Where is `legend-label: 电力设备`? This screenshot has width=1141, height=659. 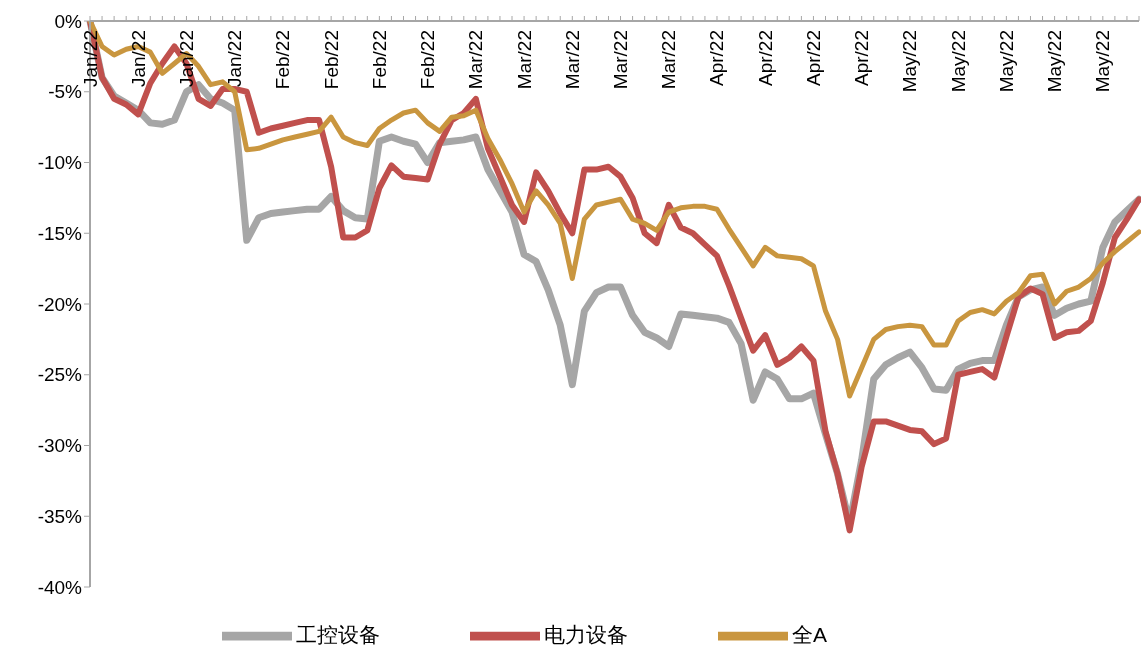
legend-label: 电力设备 is located at coordinates (585, 634).